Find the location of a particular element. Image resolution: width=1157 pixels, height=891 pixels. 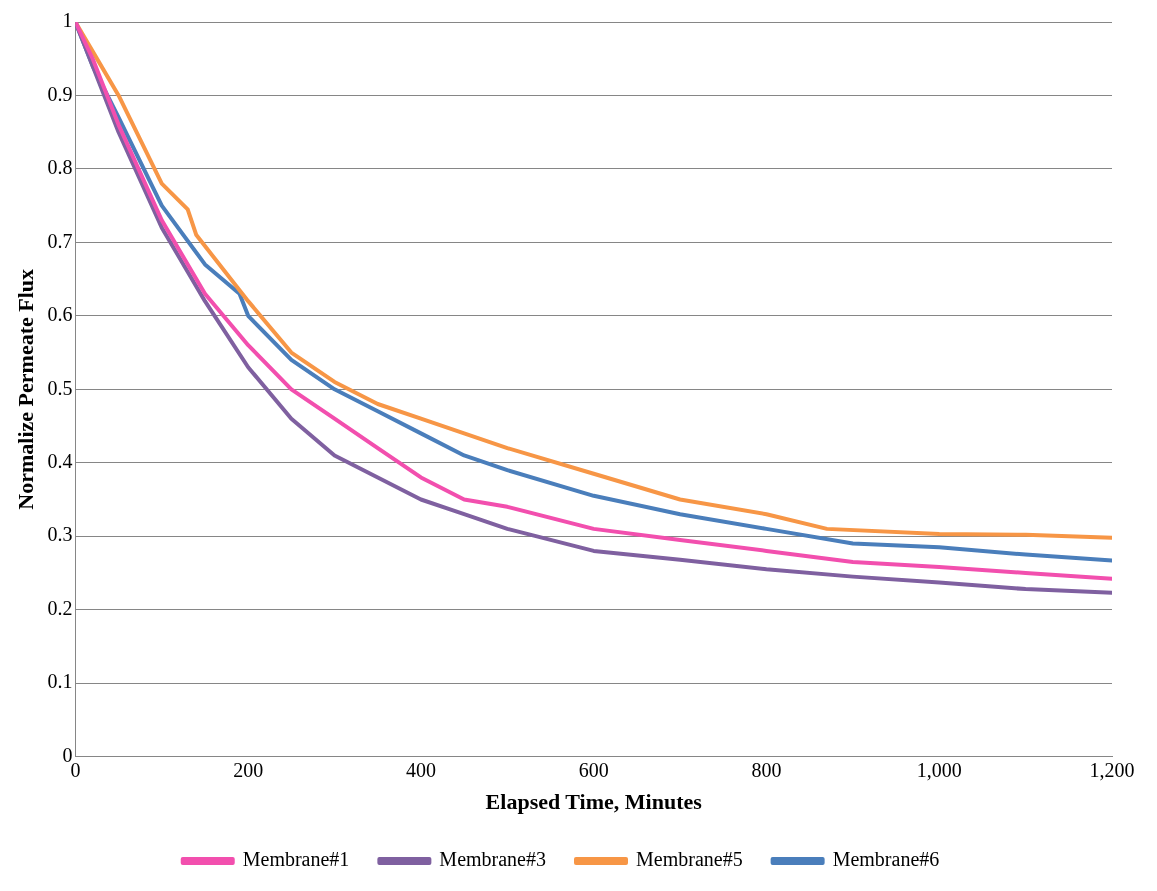

x-tick-label: 800 is located at coordinates (766, 769).